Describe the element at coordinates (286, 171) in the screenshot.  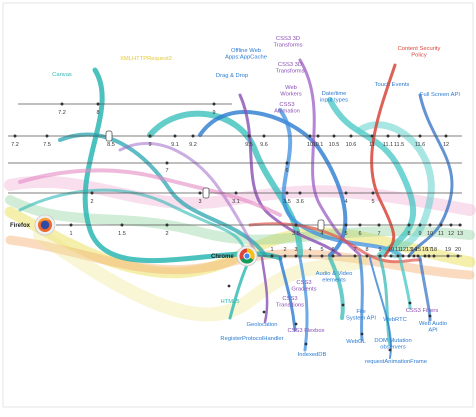
I see `version-label: 6` at that location.